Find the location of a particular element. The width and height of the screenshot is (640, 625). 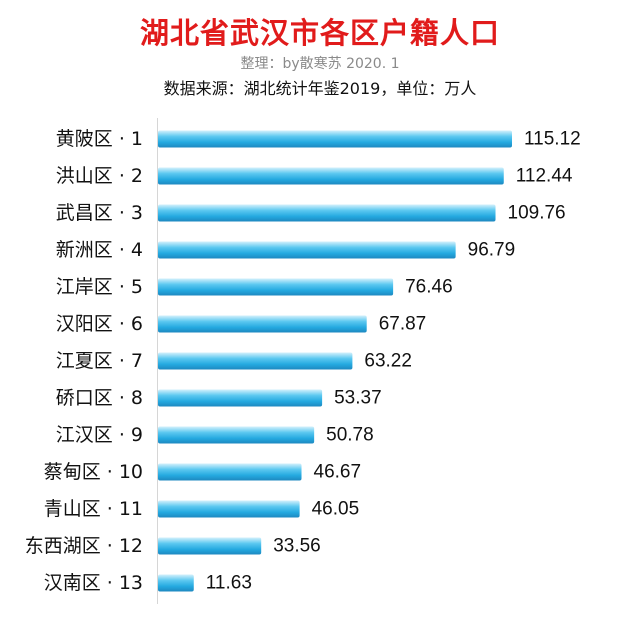

value-label: 11.63 is located at coordinates (229, 583).